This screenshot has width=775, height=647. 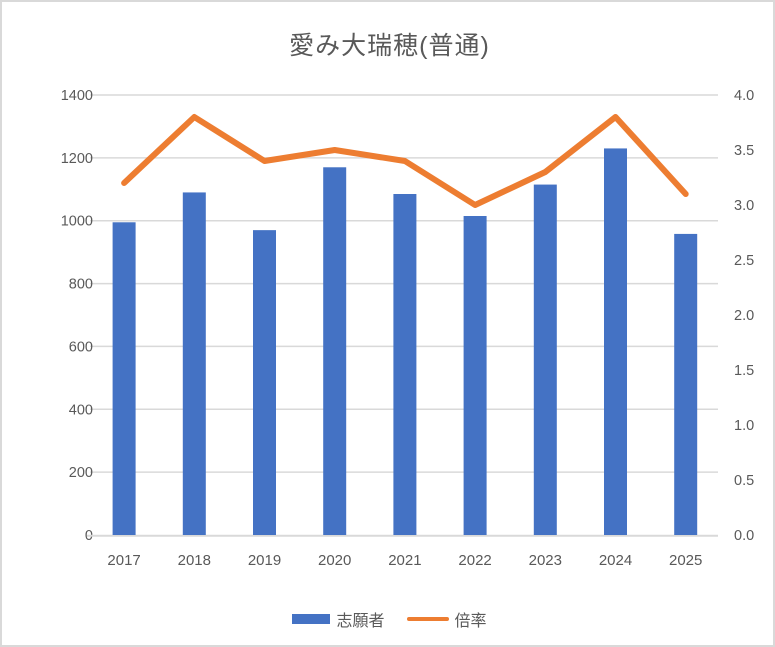 What do you see at coordinates (194, 363) in the screenshot?
I see `bar-2018` at bounding box center [194, 363].